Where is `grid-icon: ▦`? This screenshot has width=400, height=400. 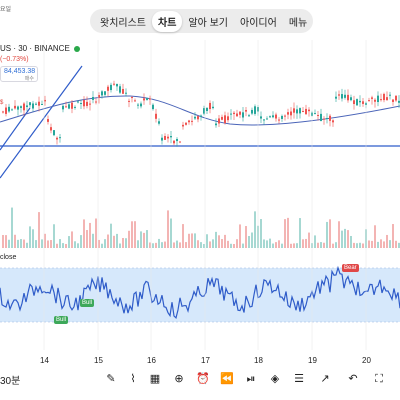
grid-icon: ▦ is located at coordinates (155, 379).